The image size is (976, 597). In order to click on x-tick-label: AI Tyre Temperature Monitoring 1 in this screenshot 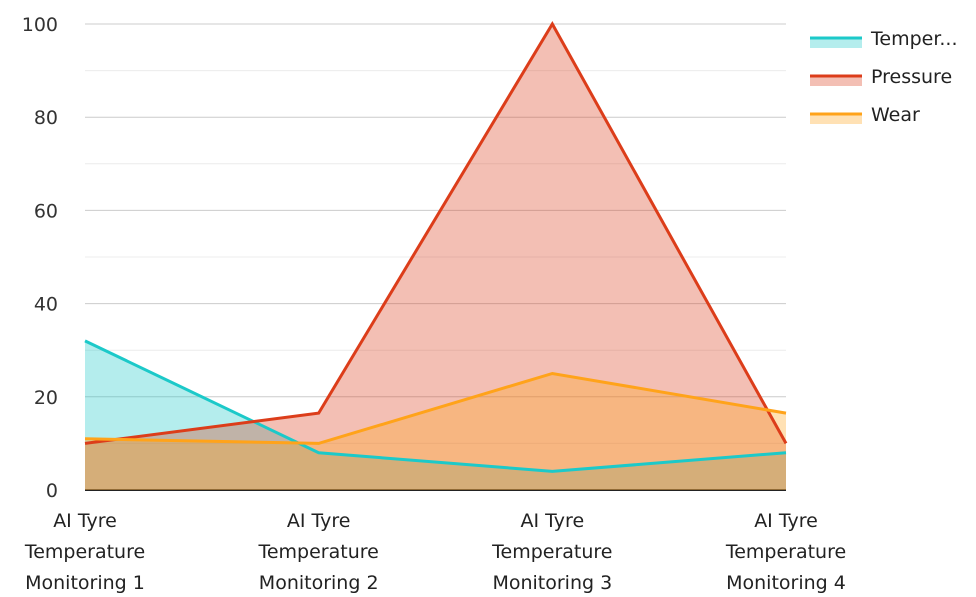, I will do `click(84, 552)`.